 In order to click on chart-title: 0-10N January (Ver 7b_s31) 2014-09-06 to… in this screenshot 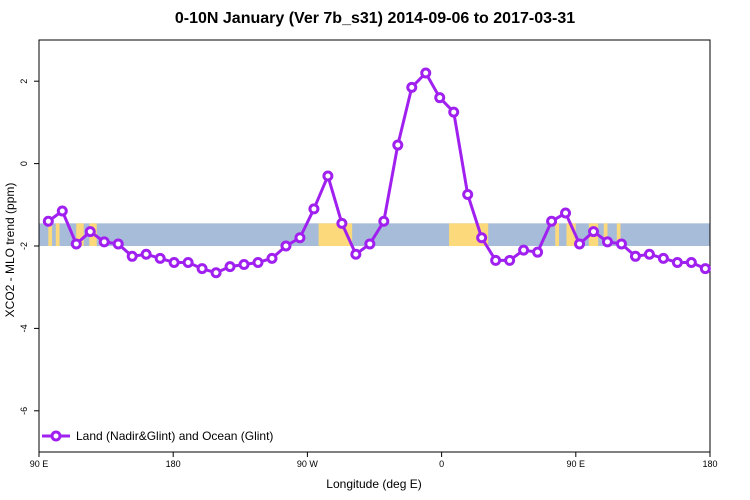, I will do `click(375, 18)`.